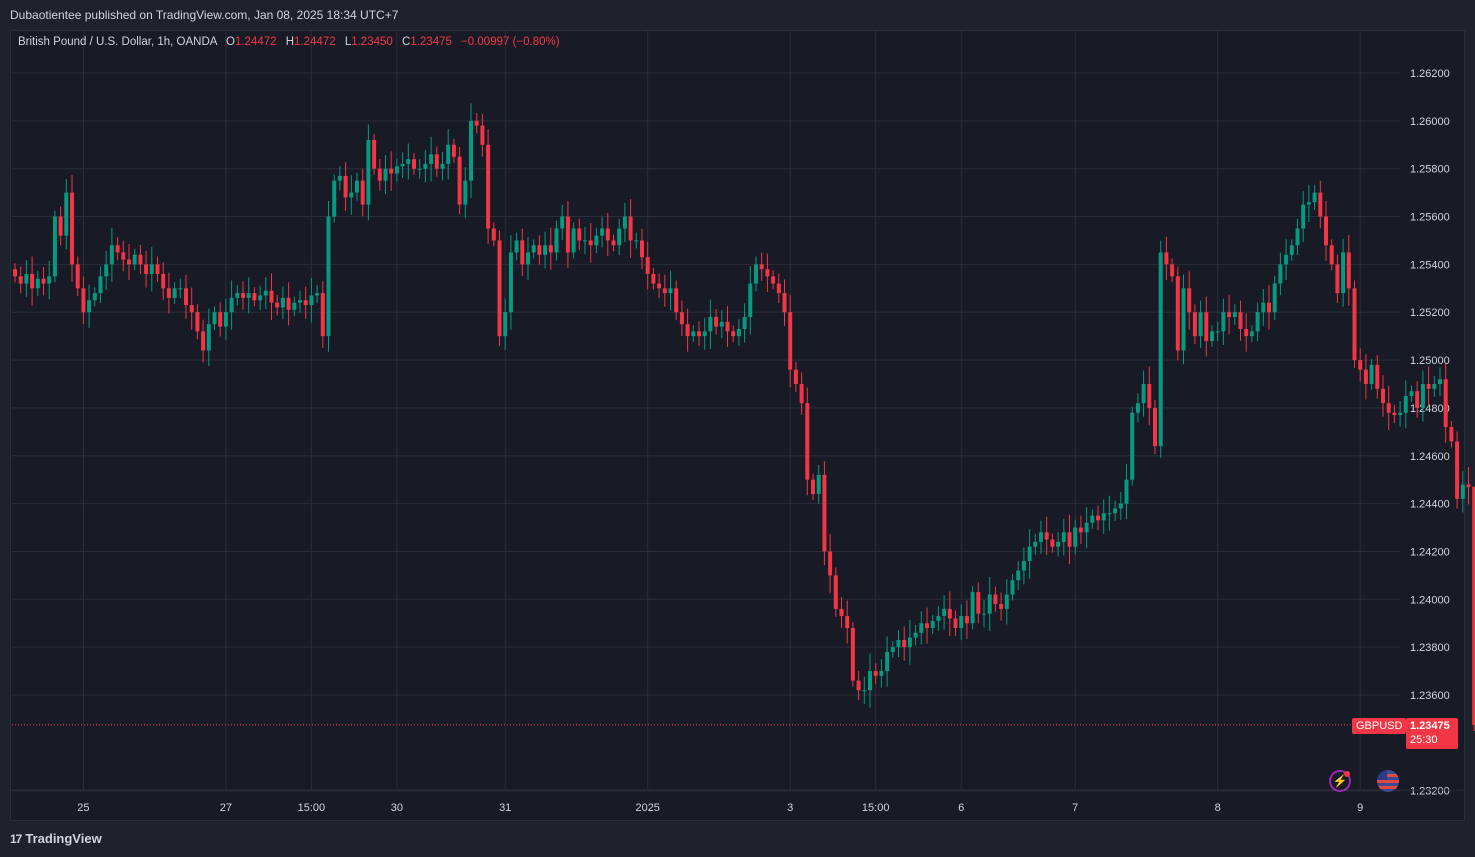  Describe the element at coordinates (1340, 781) in the screenshot. I see `lightning-icon: ⚡` at that location.